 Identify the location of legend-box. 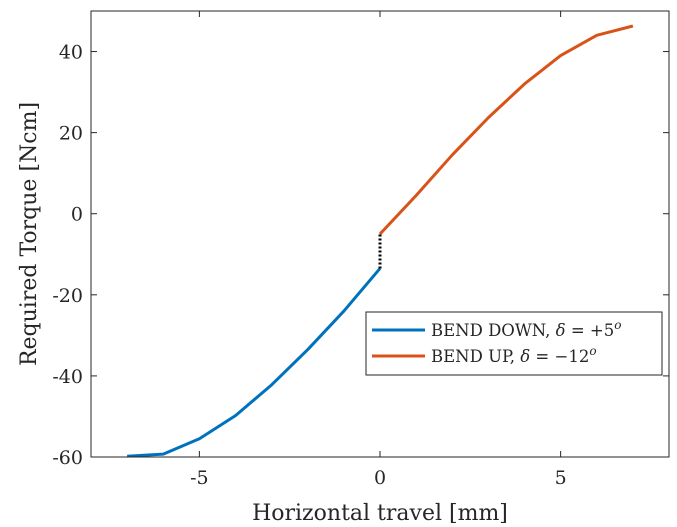
(514, 343).